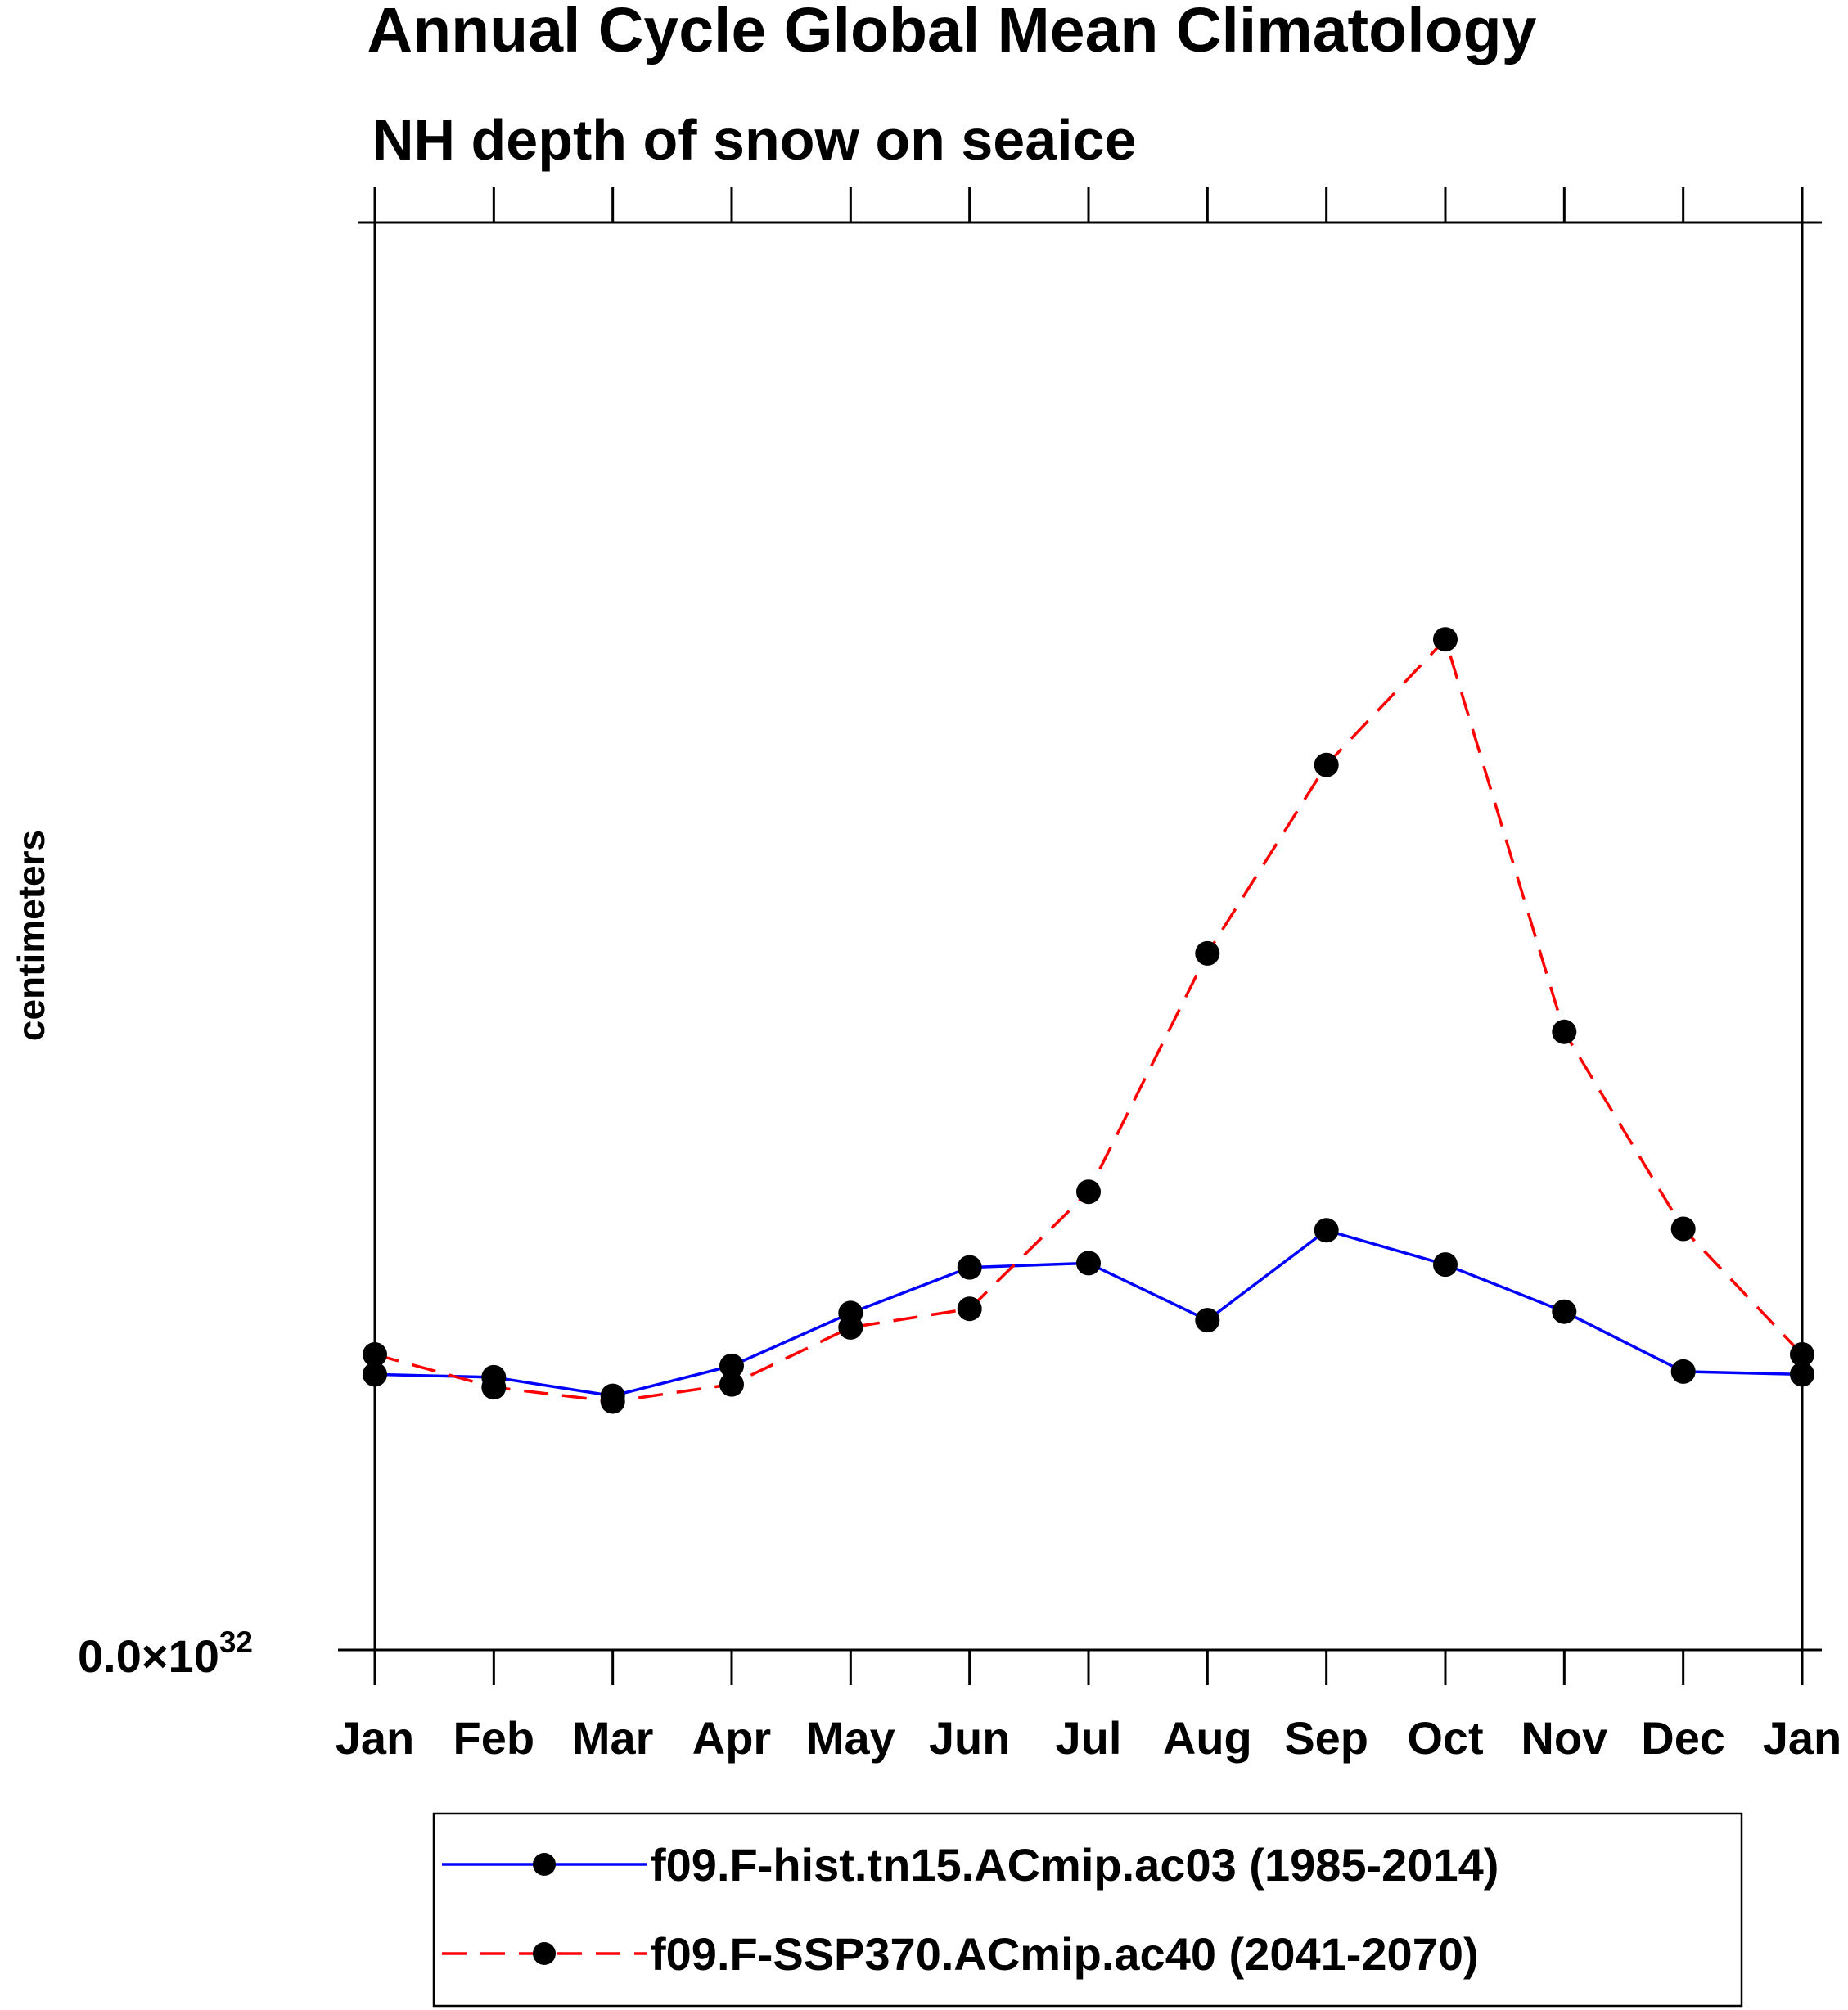 The image size is (1848, 2010). What do you see at coordinates (613, 1738) in the screenshot?
I see `x-tick-label: Mar` at bounding box center [613, 1738].